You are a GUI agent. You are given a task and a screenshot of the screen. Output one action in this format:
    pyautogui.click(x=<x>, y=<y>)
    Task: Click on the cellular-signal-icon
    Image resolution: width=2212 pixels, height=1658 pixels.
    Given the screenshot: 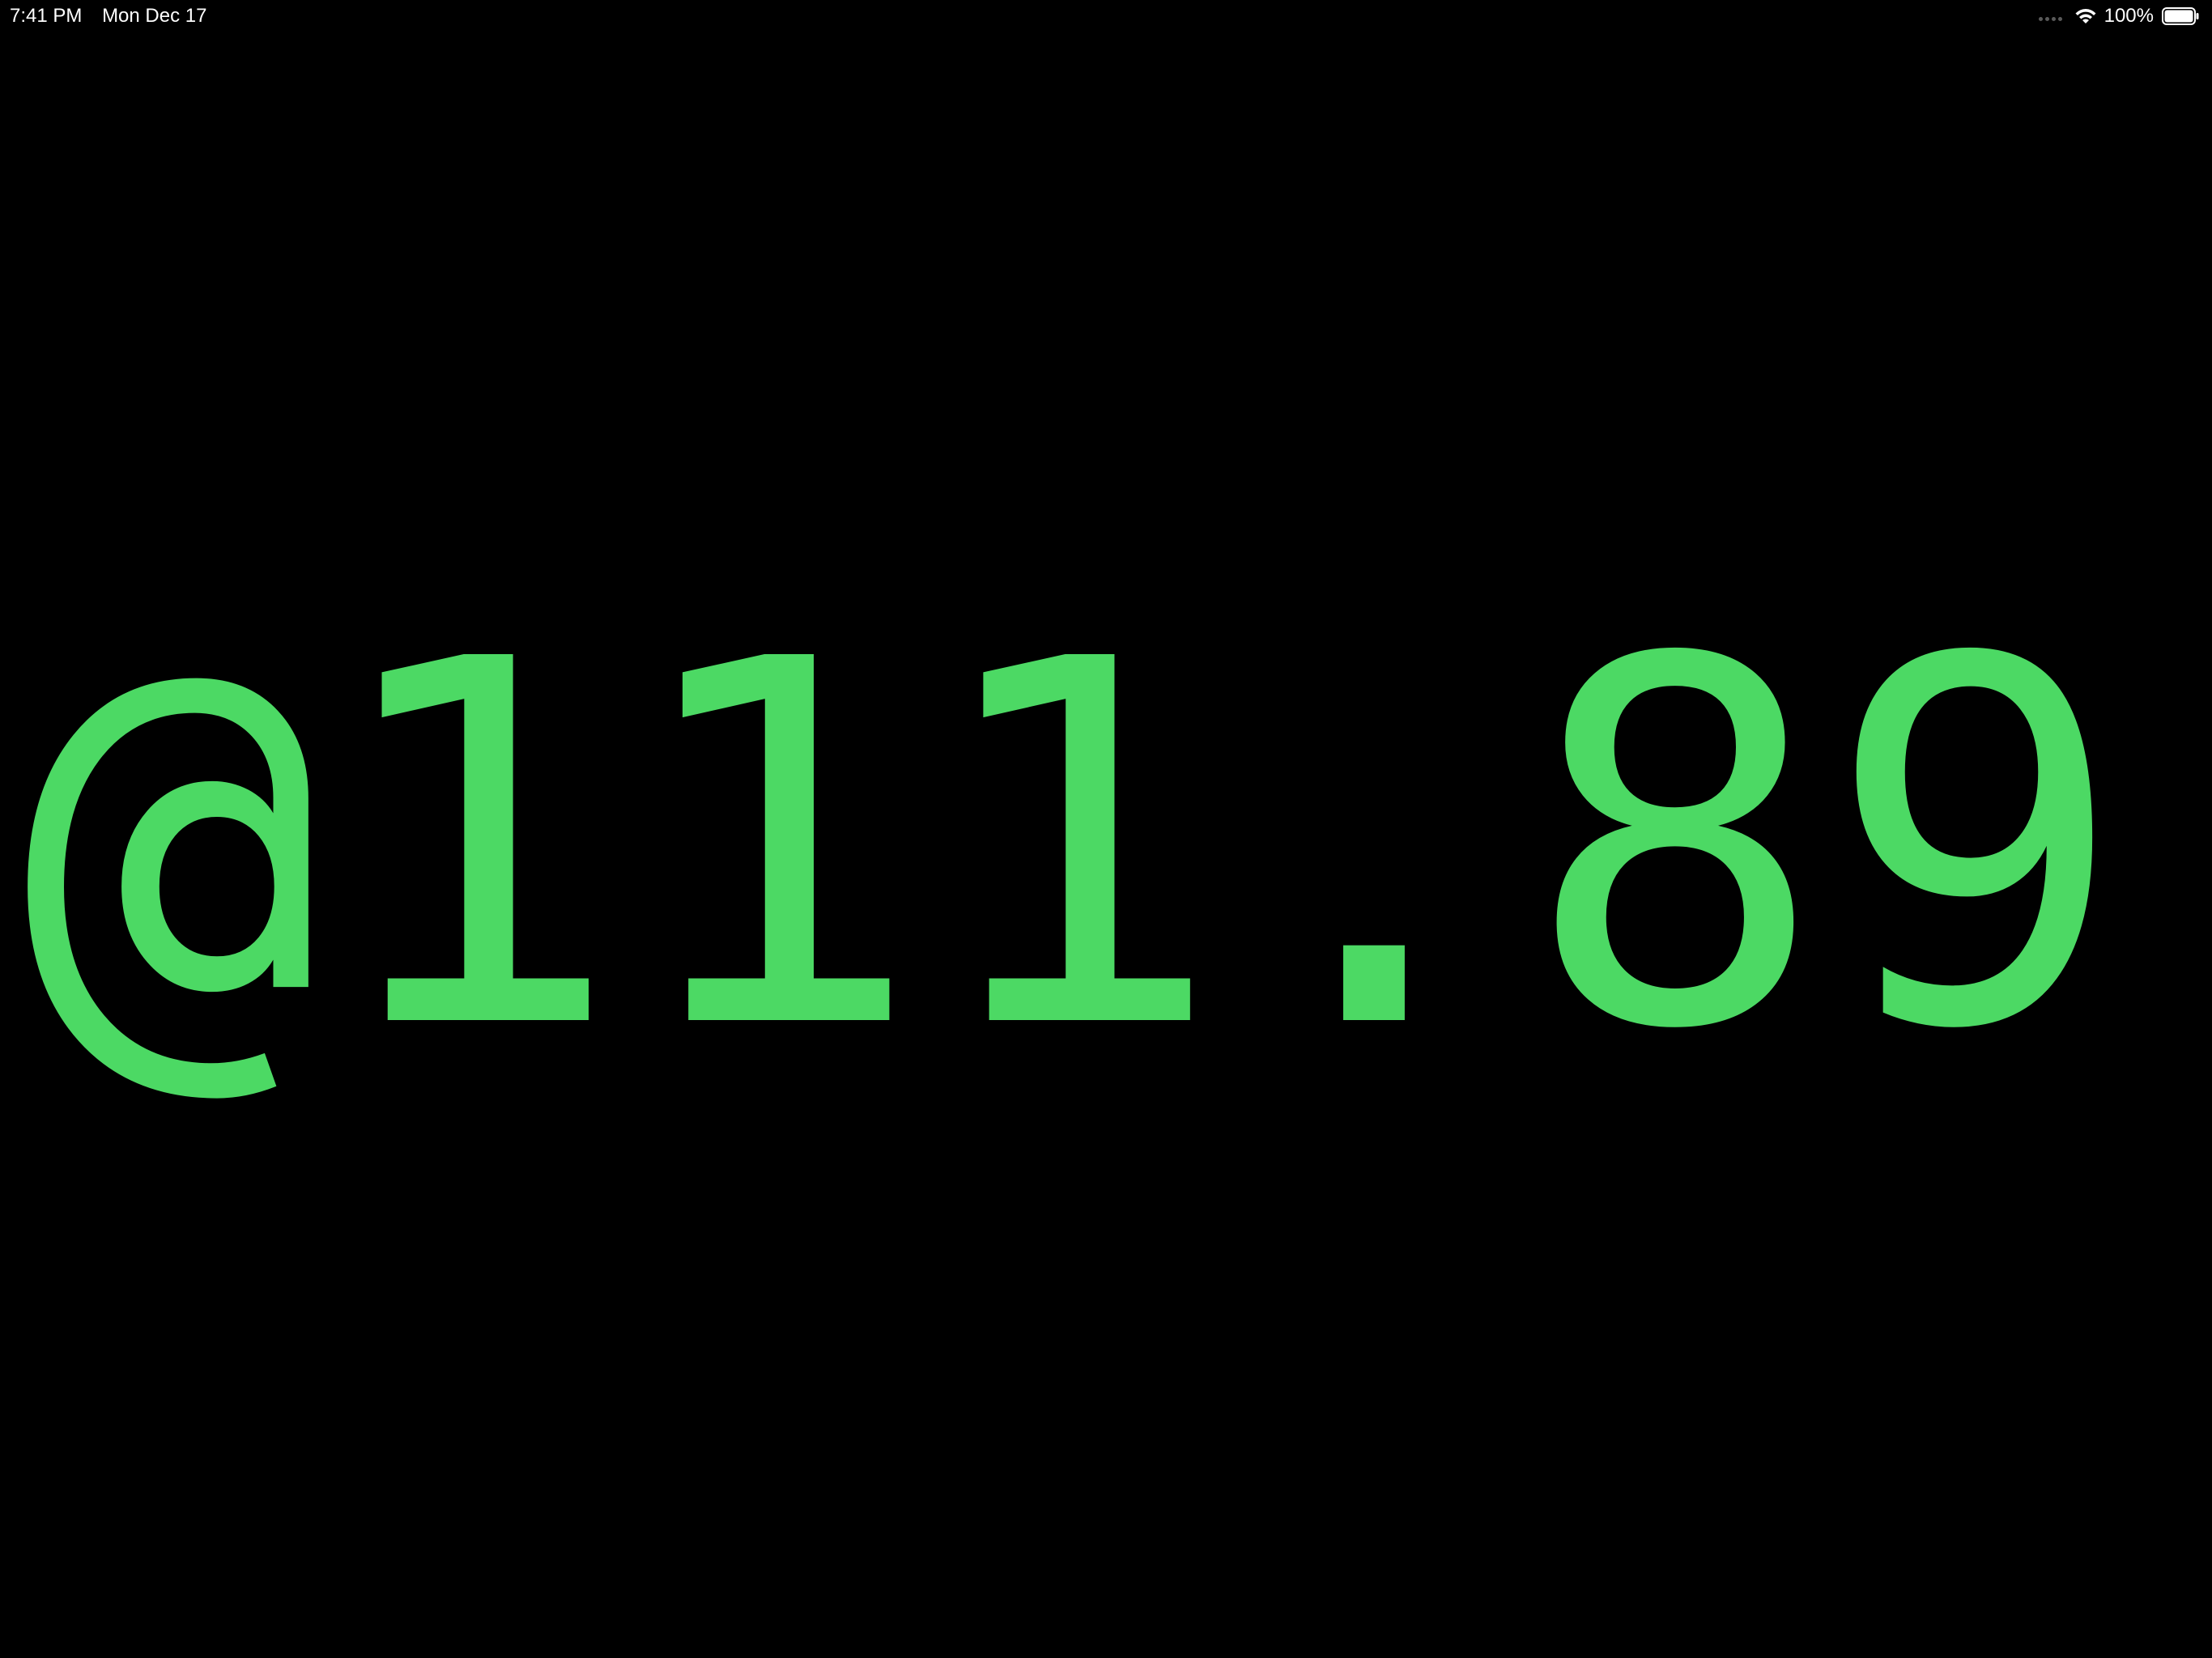 What is the action you would take?
    pyautogui.click(x=2050, y=16)
    